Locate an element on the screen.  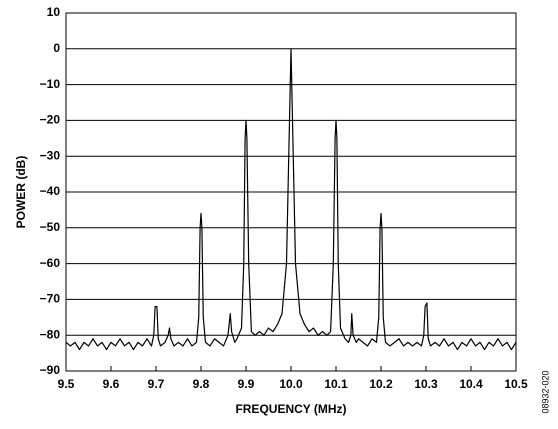
x-tick-label: 10.1 is located at coordinates (336, 384).